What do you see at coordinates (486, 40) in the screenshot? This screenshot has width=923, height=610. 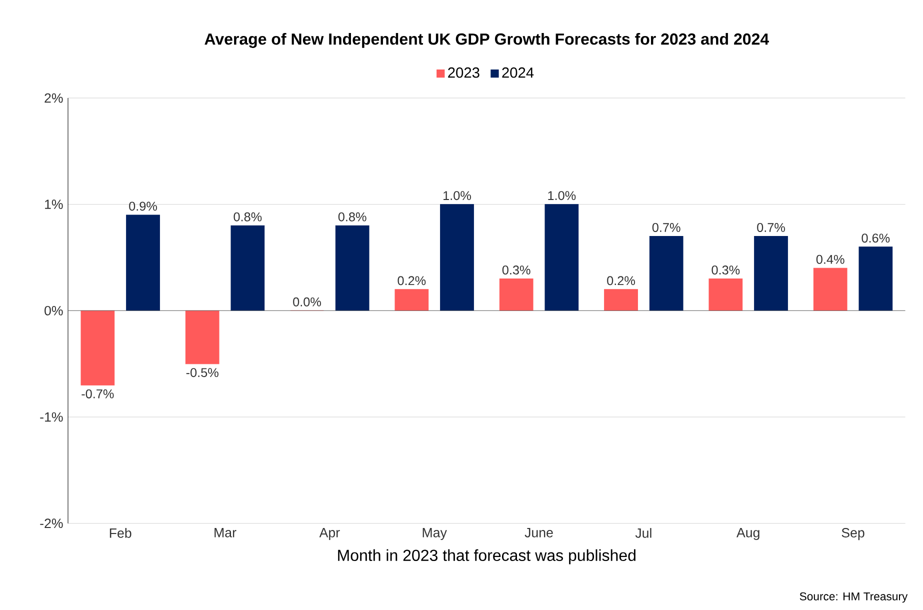 I see `chart-title: Average of New Independent UK GDP Growth Forecasts for 2023 and 2024` at bounding box center [486, 40].